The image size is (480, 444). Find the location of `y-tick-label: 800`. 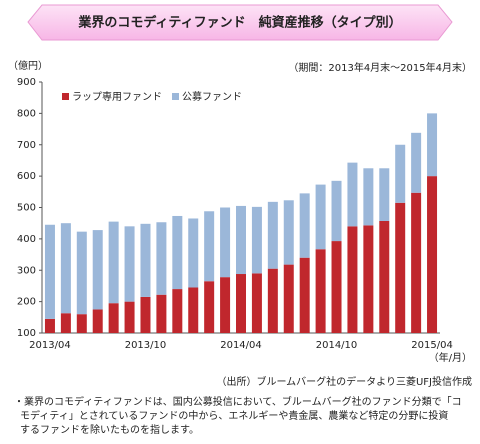

y-tick-label: 800 is located at coordinates (26, 113).